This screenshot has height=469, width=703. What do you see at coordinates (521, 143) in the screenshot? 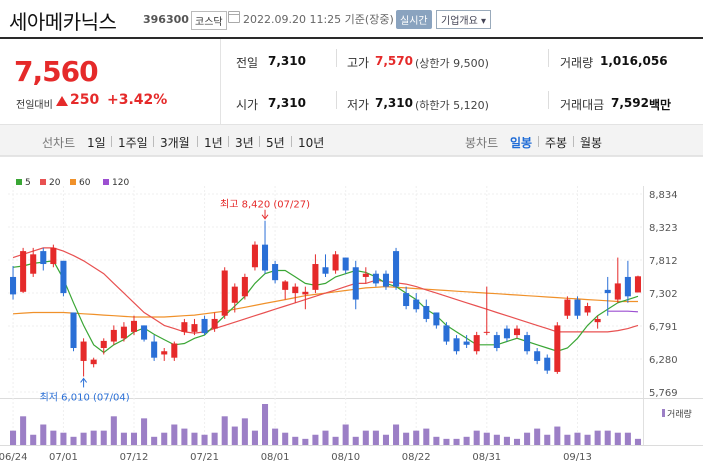
I see `period-daily: 일봉` at bounding box center [521, 143].